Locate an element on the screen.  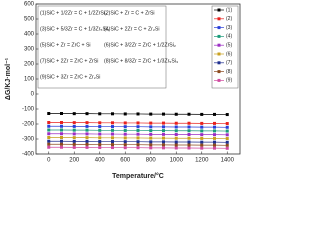
annotation: (2)SiC + Zr = C + ZrSi is located at coordinates (129, 13).